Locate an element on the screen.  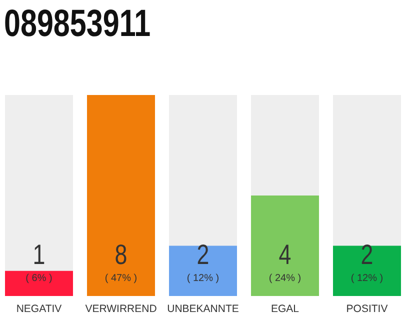
chart-title: 089853911 is located at coordinates (77, 23).